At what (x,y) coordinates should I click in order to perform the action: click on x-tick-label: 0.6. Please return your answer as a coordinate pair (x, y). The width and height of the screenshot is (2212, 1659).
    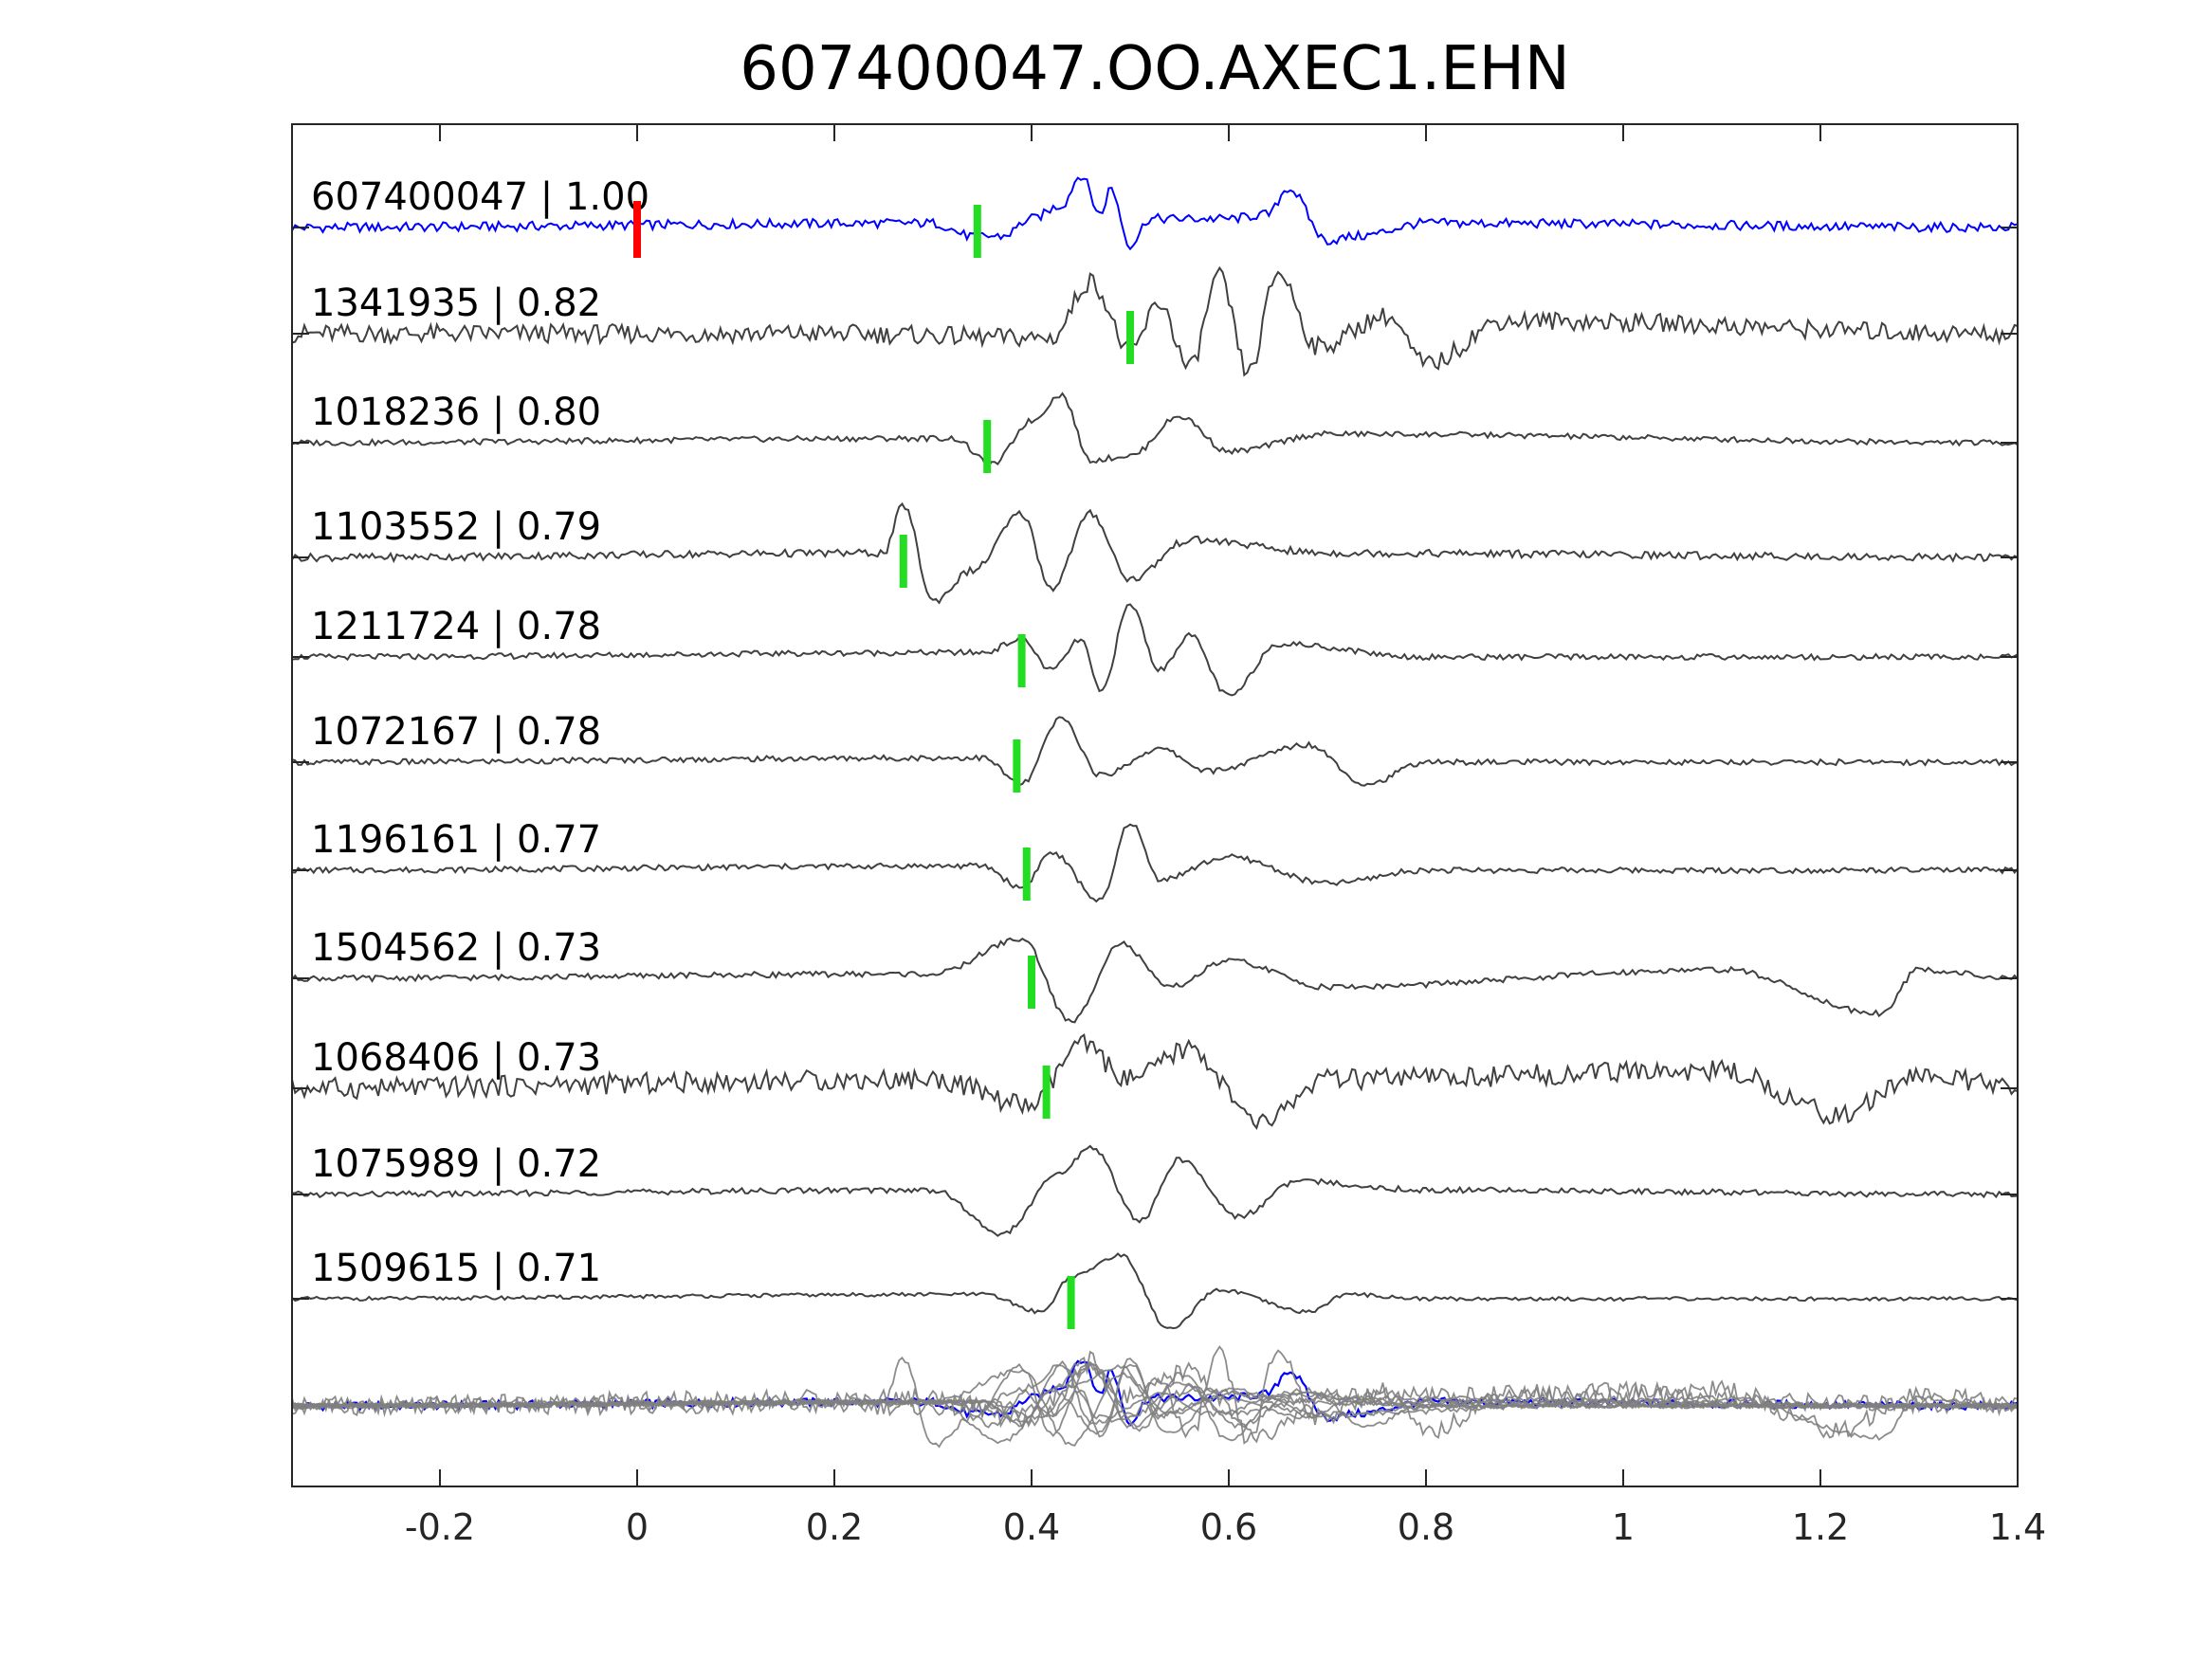
    Looking at the image, I should click on (1228, 1527).